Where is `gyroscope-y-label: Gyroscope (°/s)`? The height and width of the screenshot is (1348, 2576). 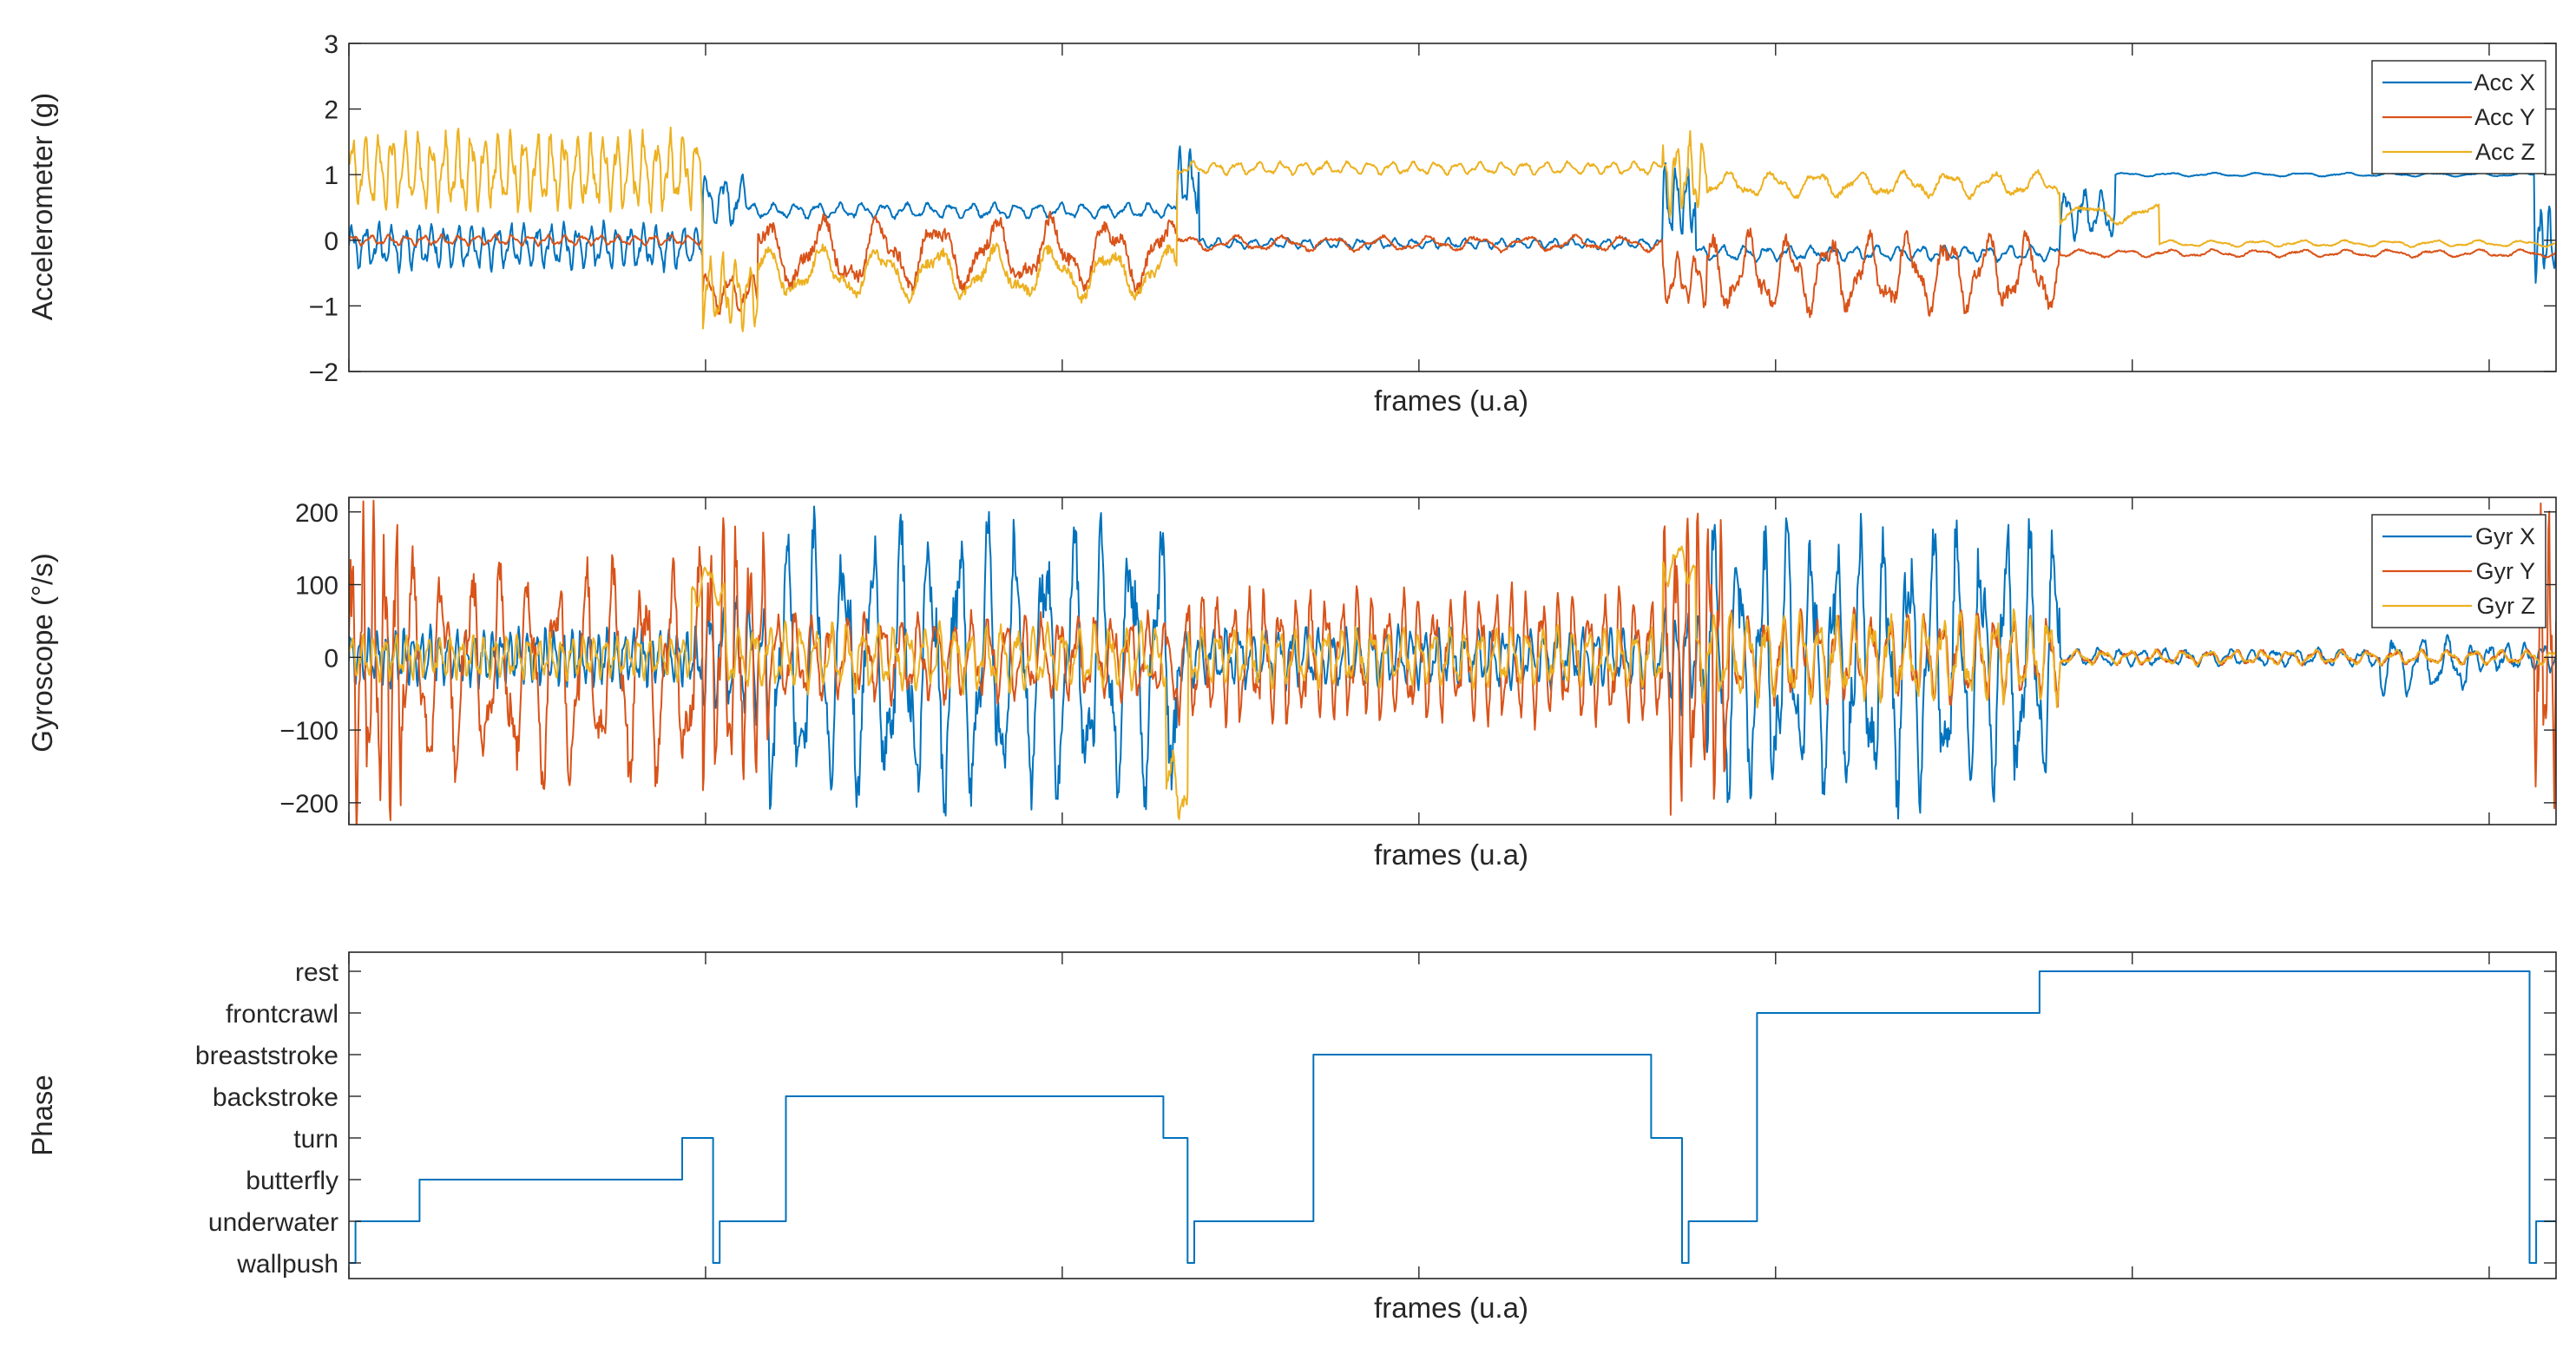
gyroscope-y-label: Gyroscope (°/s) is located at coordinates (42, 653).